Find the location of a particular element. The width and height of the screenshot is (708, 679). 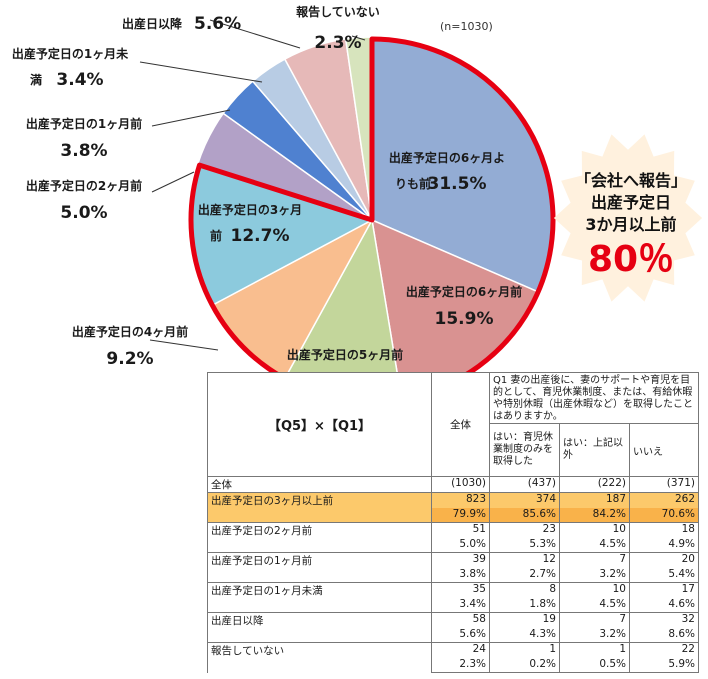

pct-cell: 8.6% is located at coordinates (664, 635).